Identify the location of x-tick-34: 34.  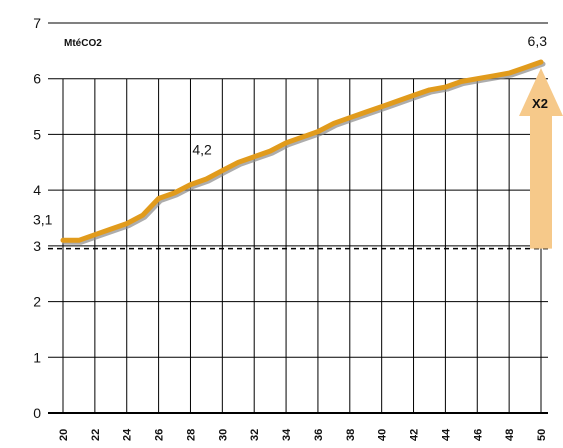
(287, 434).